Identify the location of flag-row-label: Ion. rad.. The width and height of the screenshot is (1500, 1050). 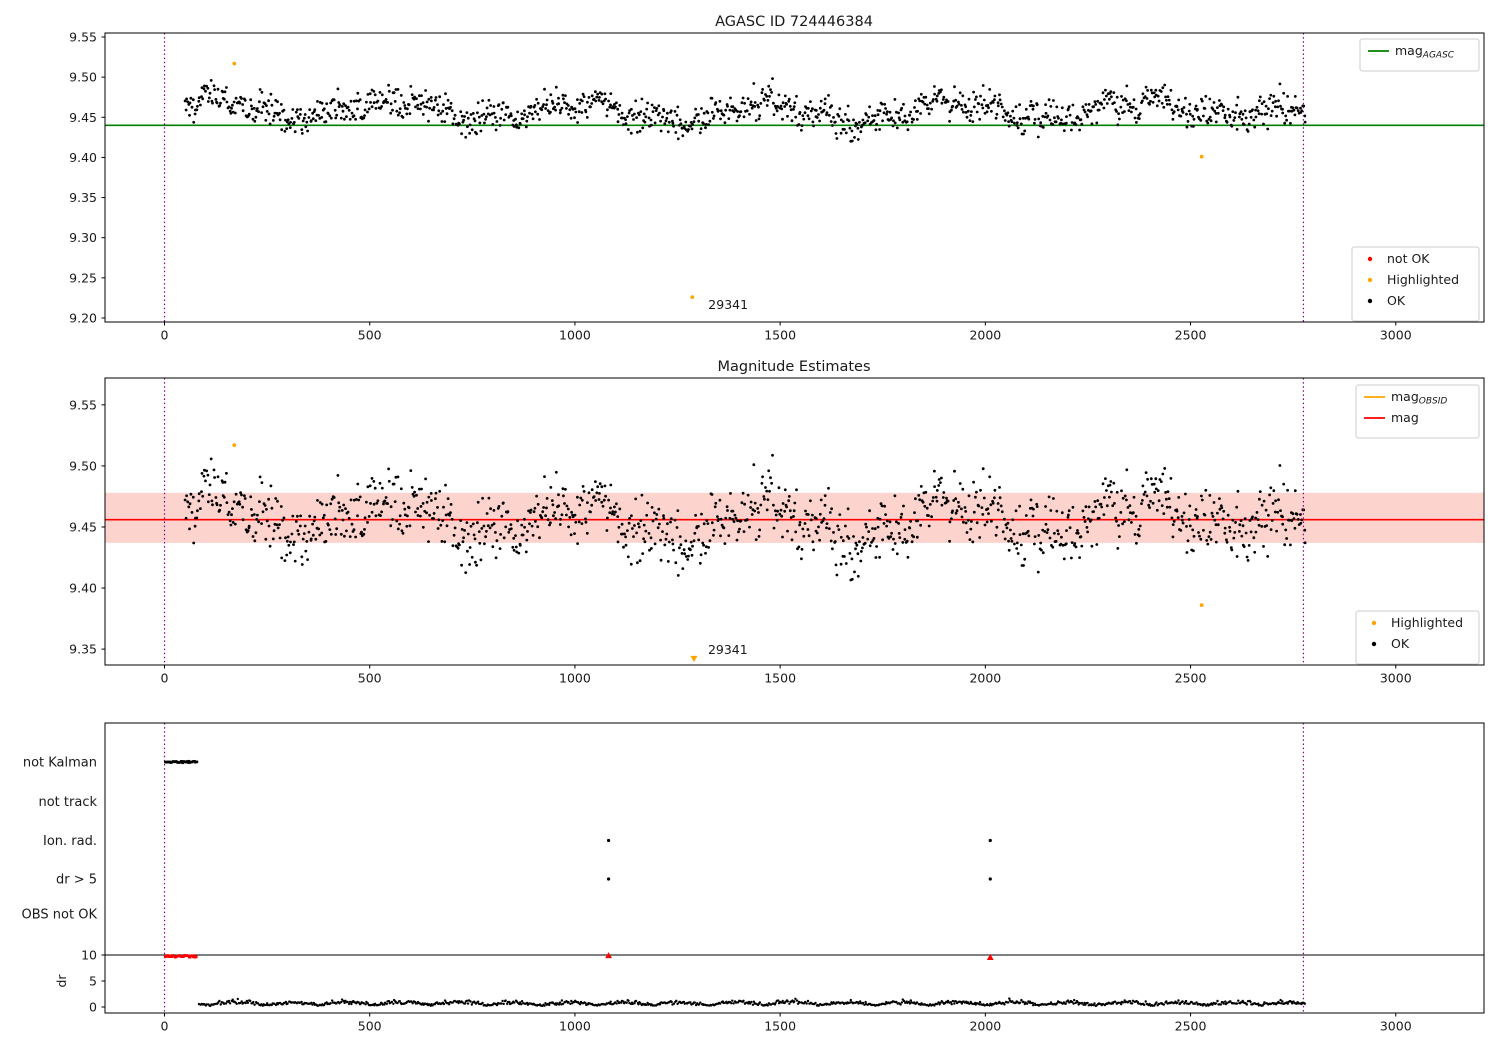
(70, 841).